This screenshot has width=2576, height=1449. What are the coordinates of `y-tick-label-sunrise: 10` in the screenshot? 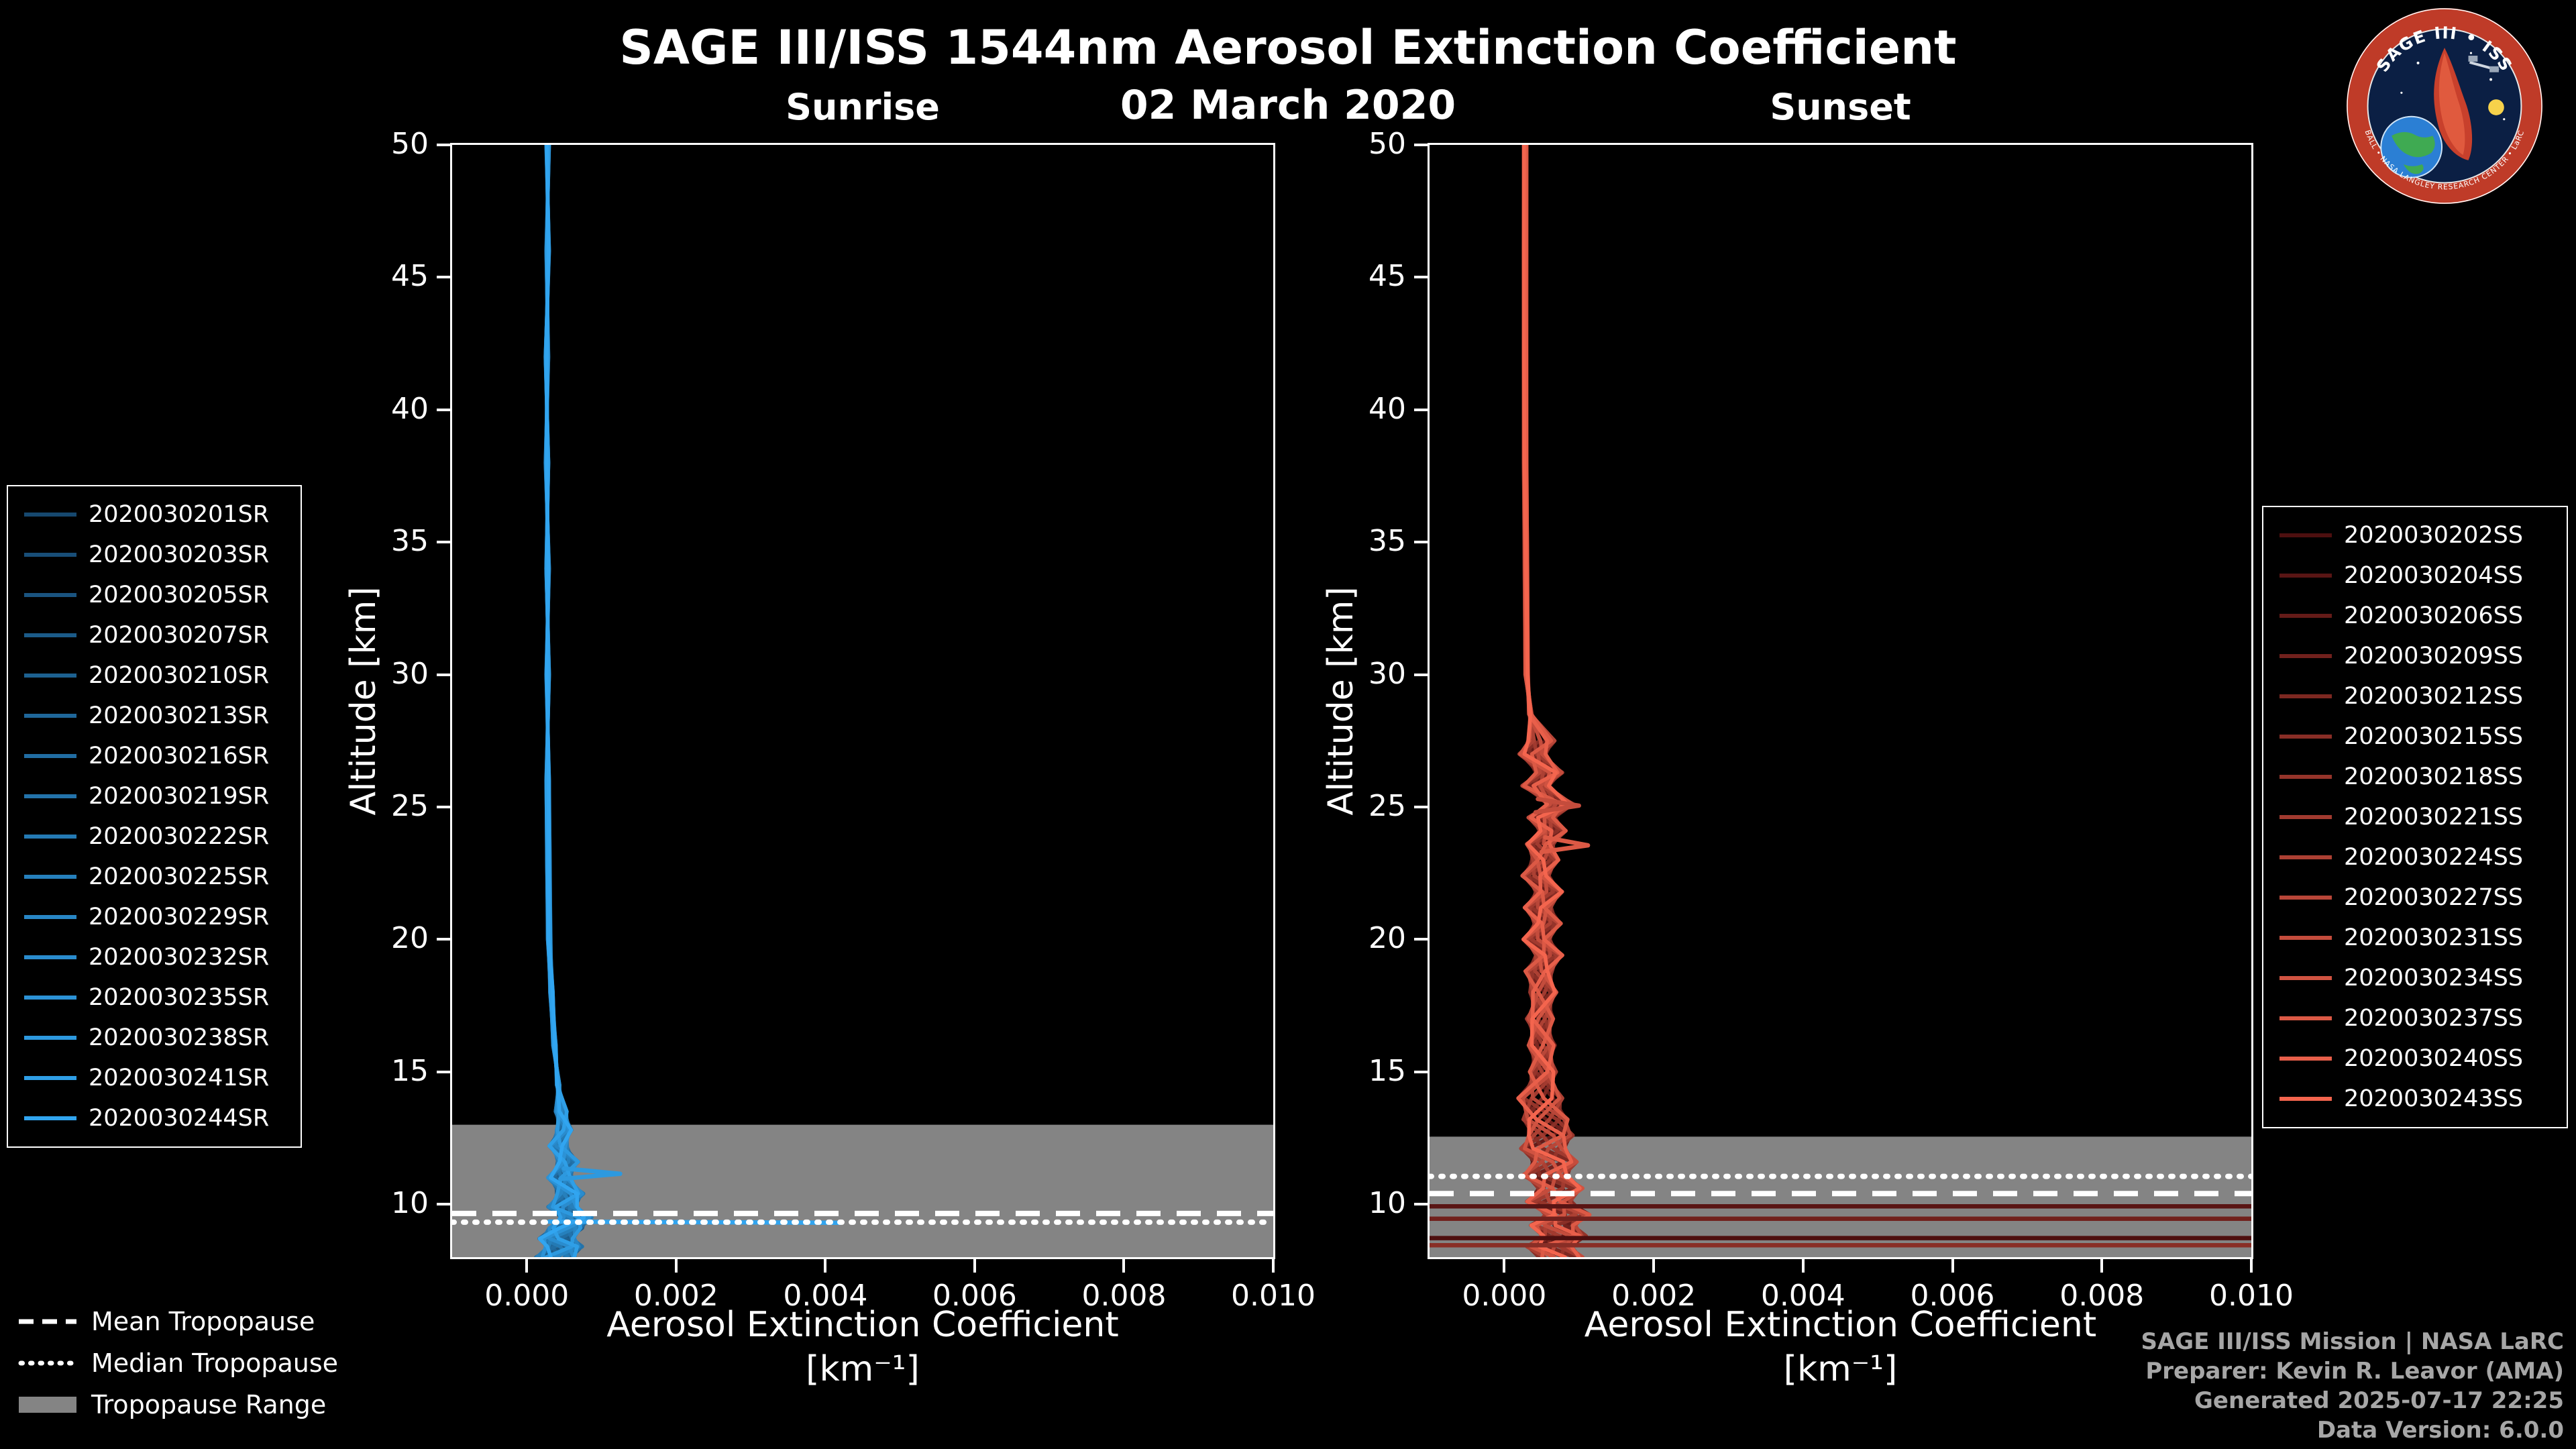 It's located at (410, 1203).